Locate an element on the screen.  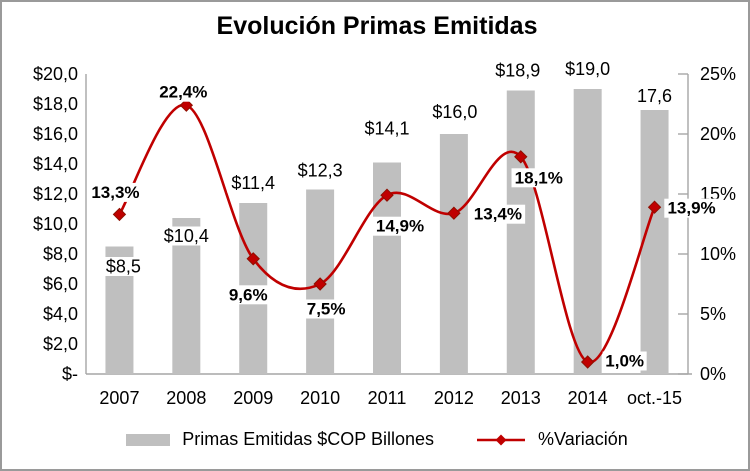
legend-line-series-label: %Variación is located at coordinates (583, 439).